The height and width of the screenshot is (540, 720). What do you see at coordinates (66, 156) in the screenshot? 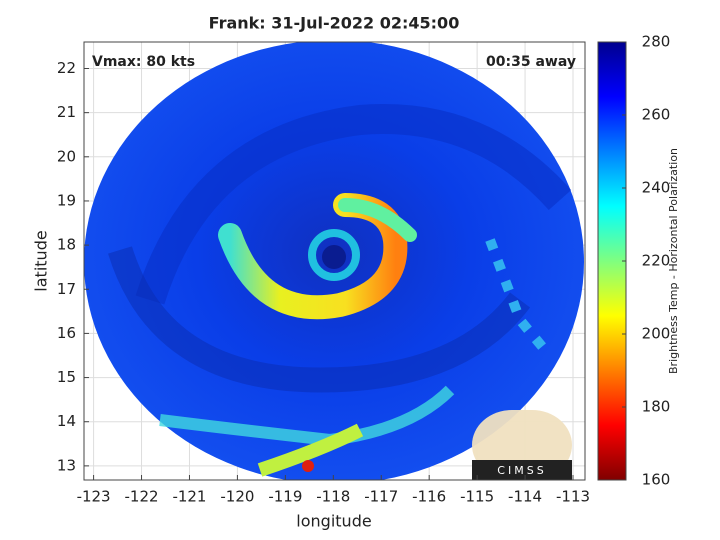
I see `y-tick-label: 20` at bounding box center [66, 156].